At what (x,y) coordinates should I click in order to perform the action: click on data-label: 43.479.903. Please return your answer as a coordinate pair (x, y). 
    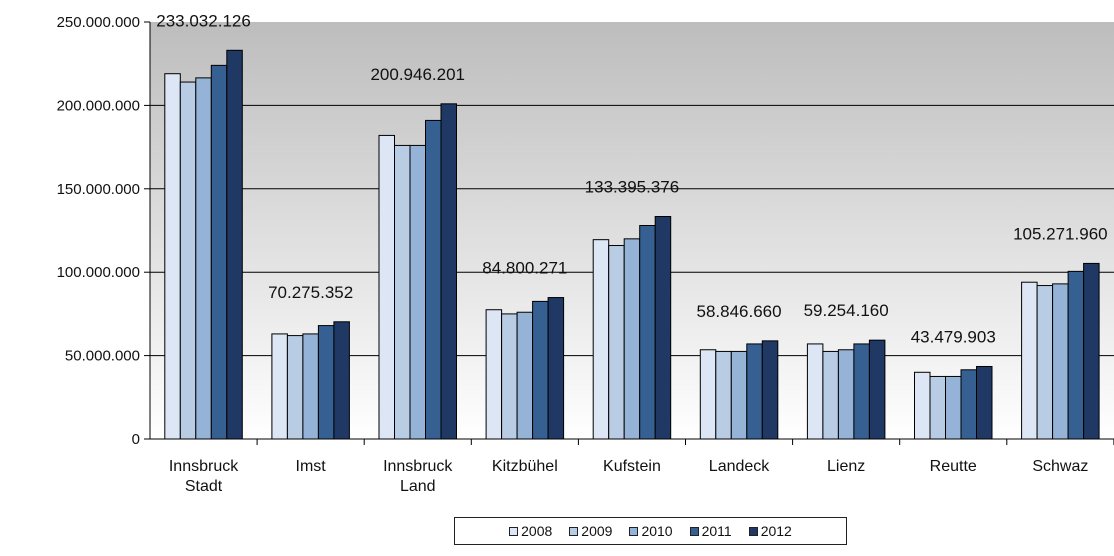
    Looking at the image, I should click on (953, 336).